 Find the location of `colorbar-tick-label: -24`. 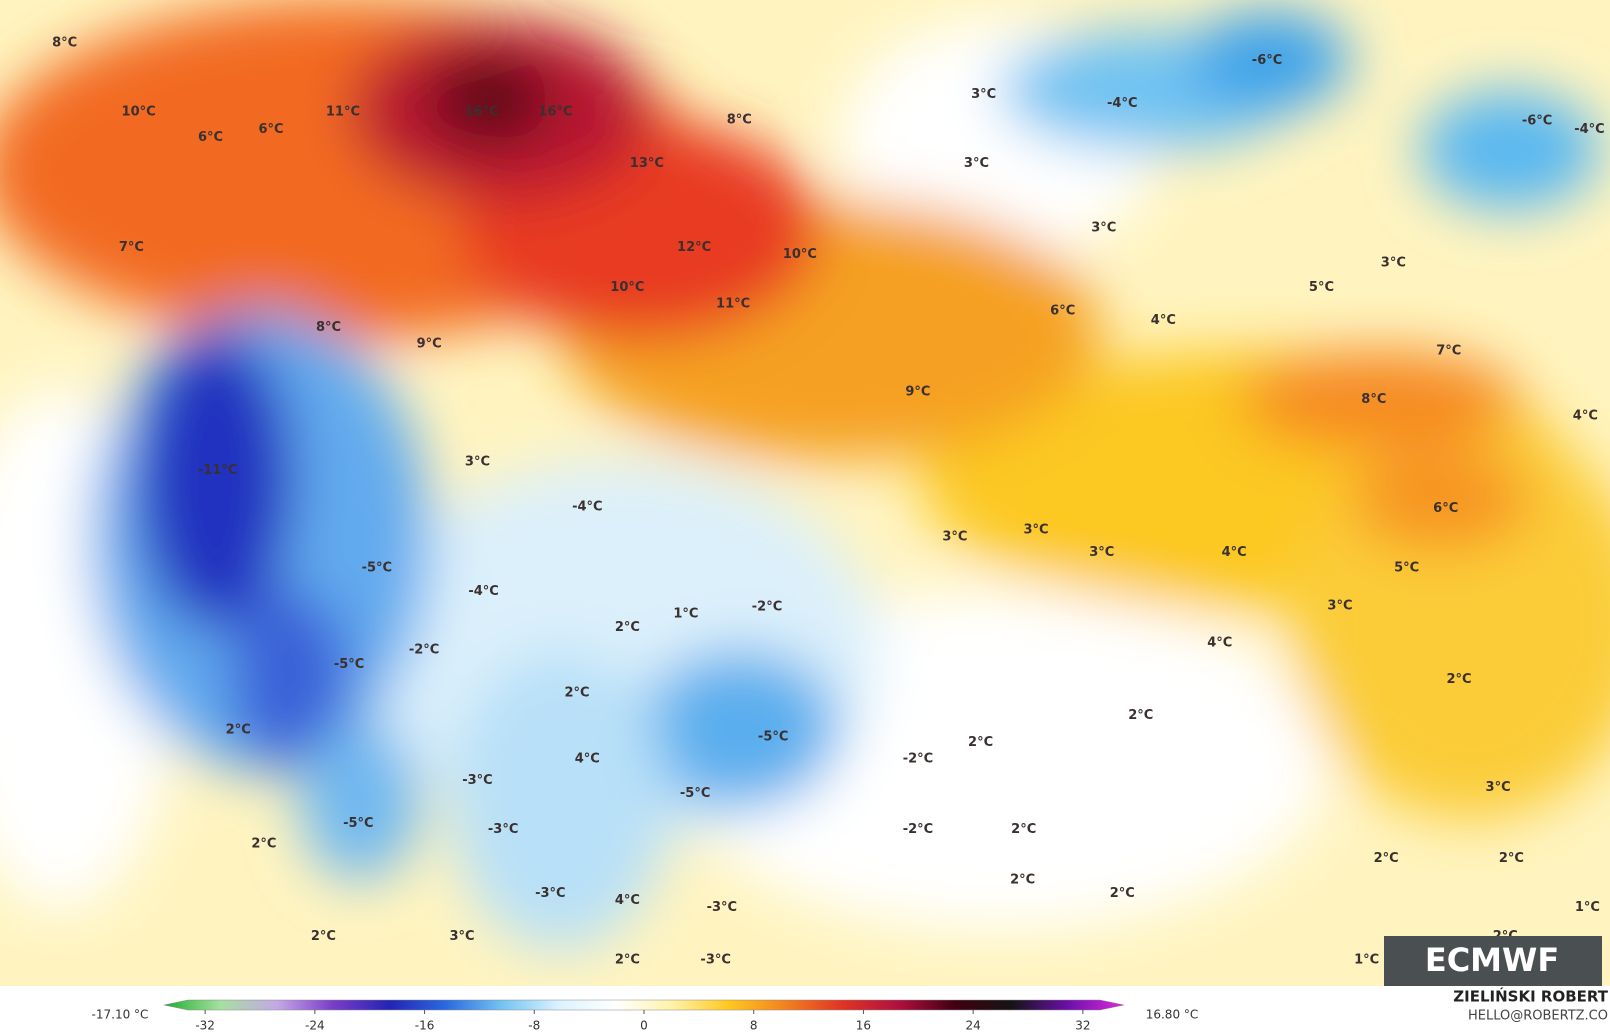

colorbar-tick-label: -24 is located at coordinates (315, 1026).